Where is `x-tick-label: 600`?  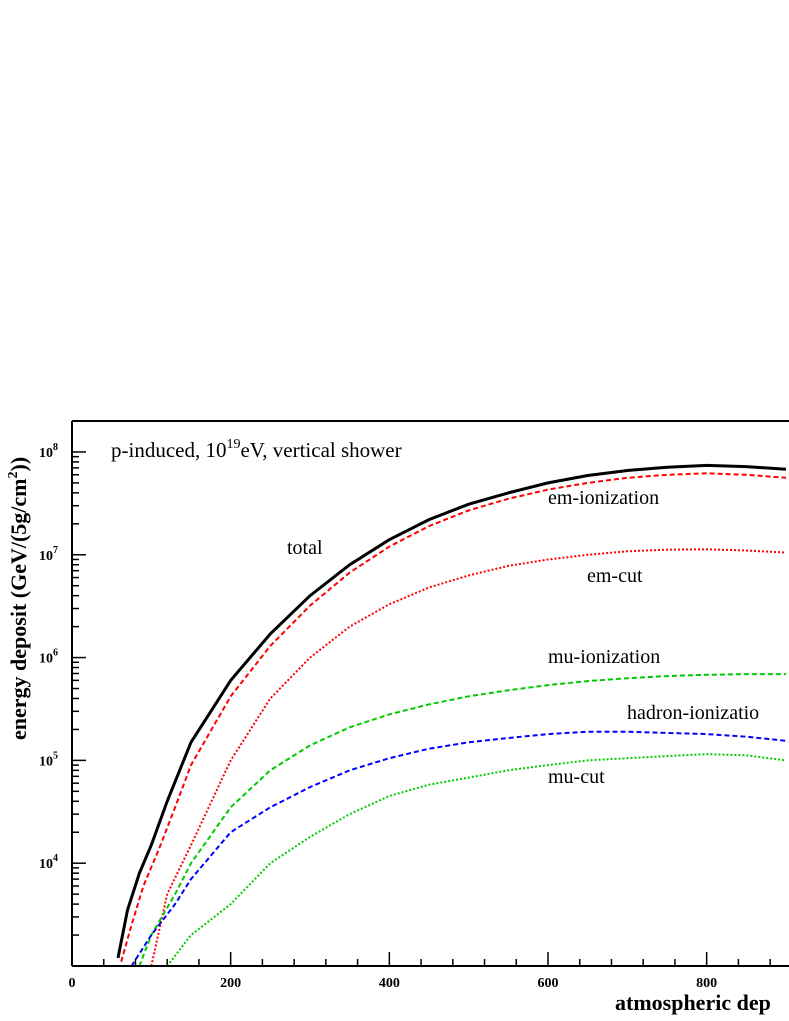
x-tick-label: 600 is located at coordinates (548, 983).